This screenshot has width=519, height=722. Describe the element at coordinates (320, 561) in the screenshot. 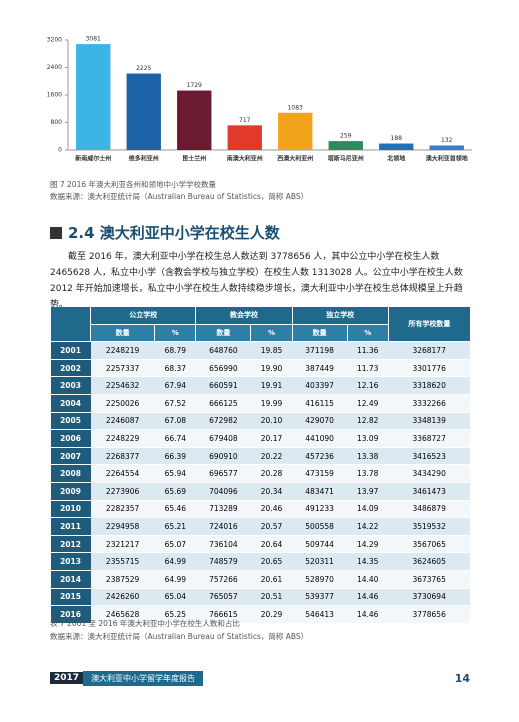

I see `value-cell: 520311` at that location.